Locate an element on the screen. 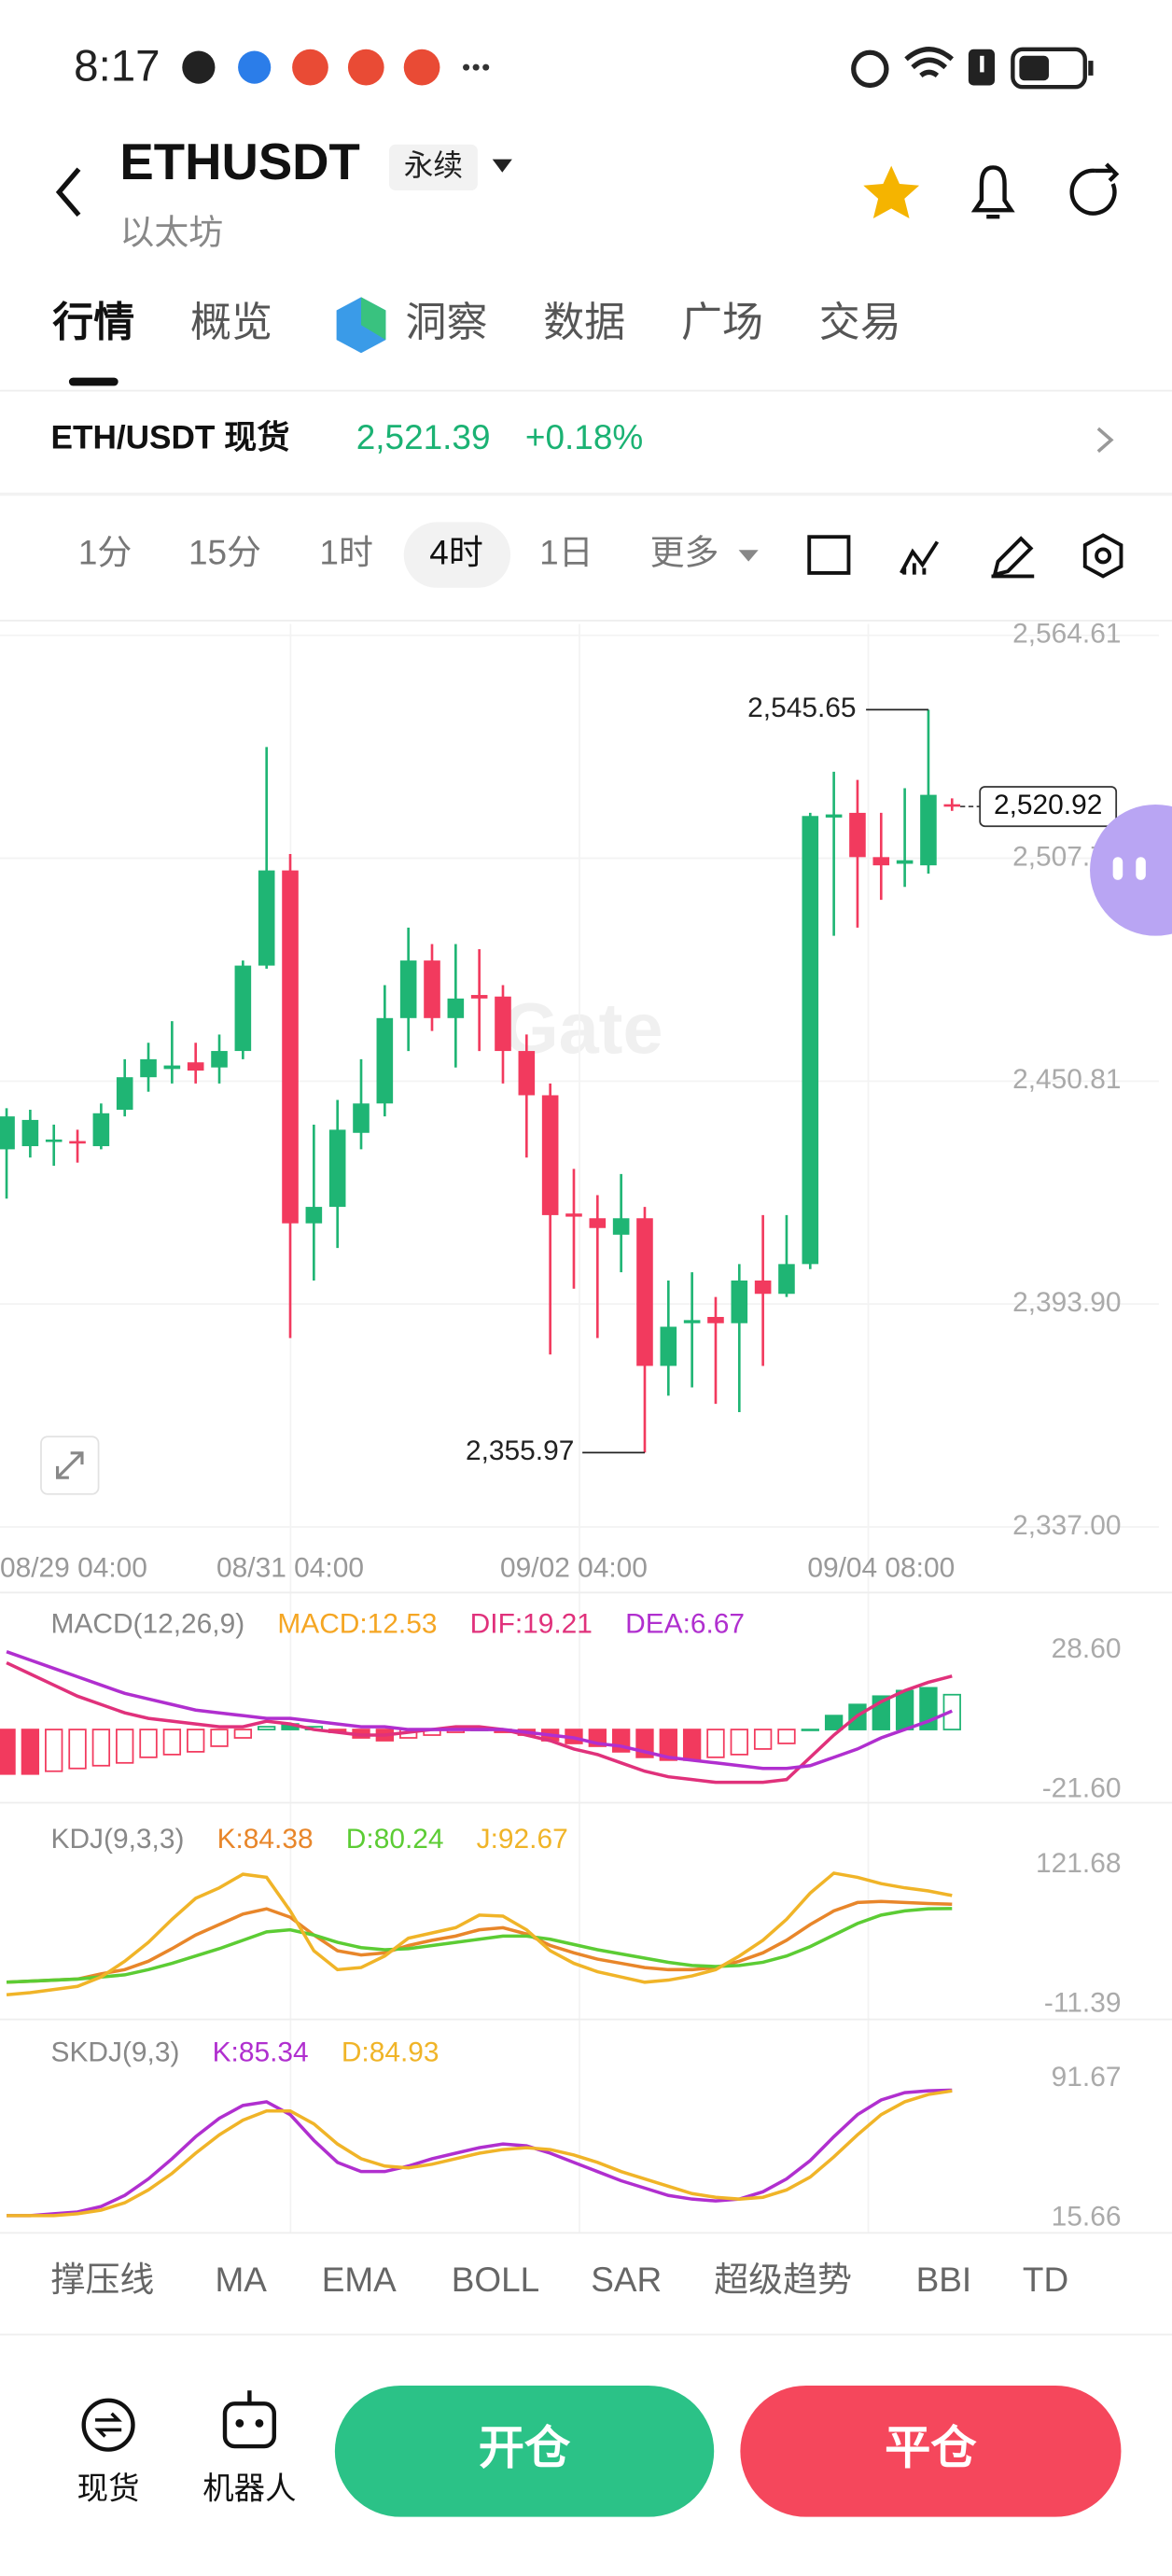 Image resolution: width=1172 pixels, height=2576 pixels. close-button is located at coordinates (931, 2451).